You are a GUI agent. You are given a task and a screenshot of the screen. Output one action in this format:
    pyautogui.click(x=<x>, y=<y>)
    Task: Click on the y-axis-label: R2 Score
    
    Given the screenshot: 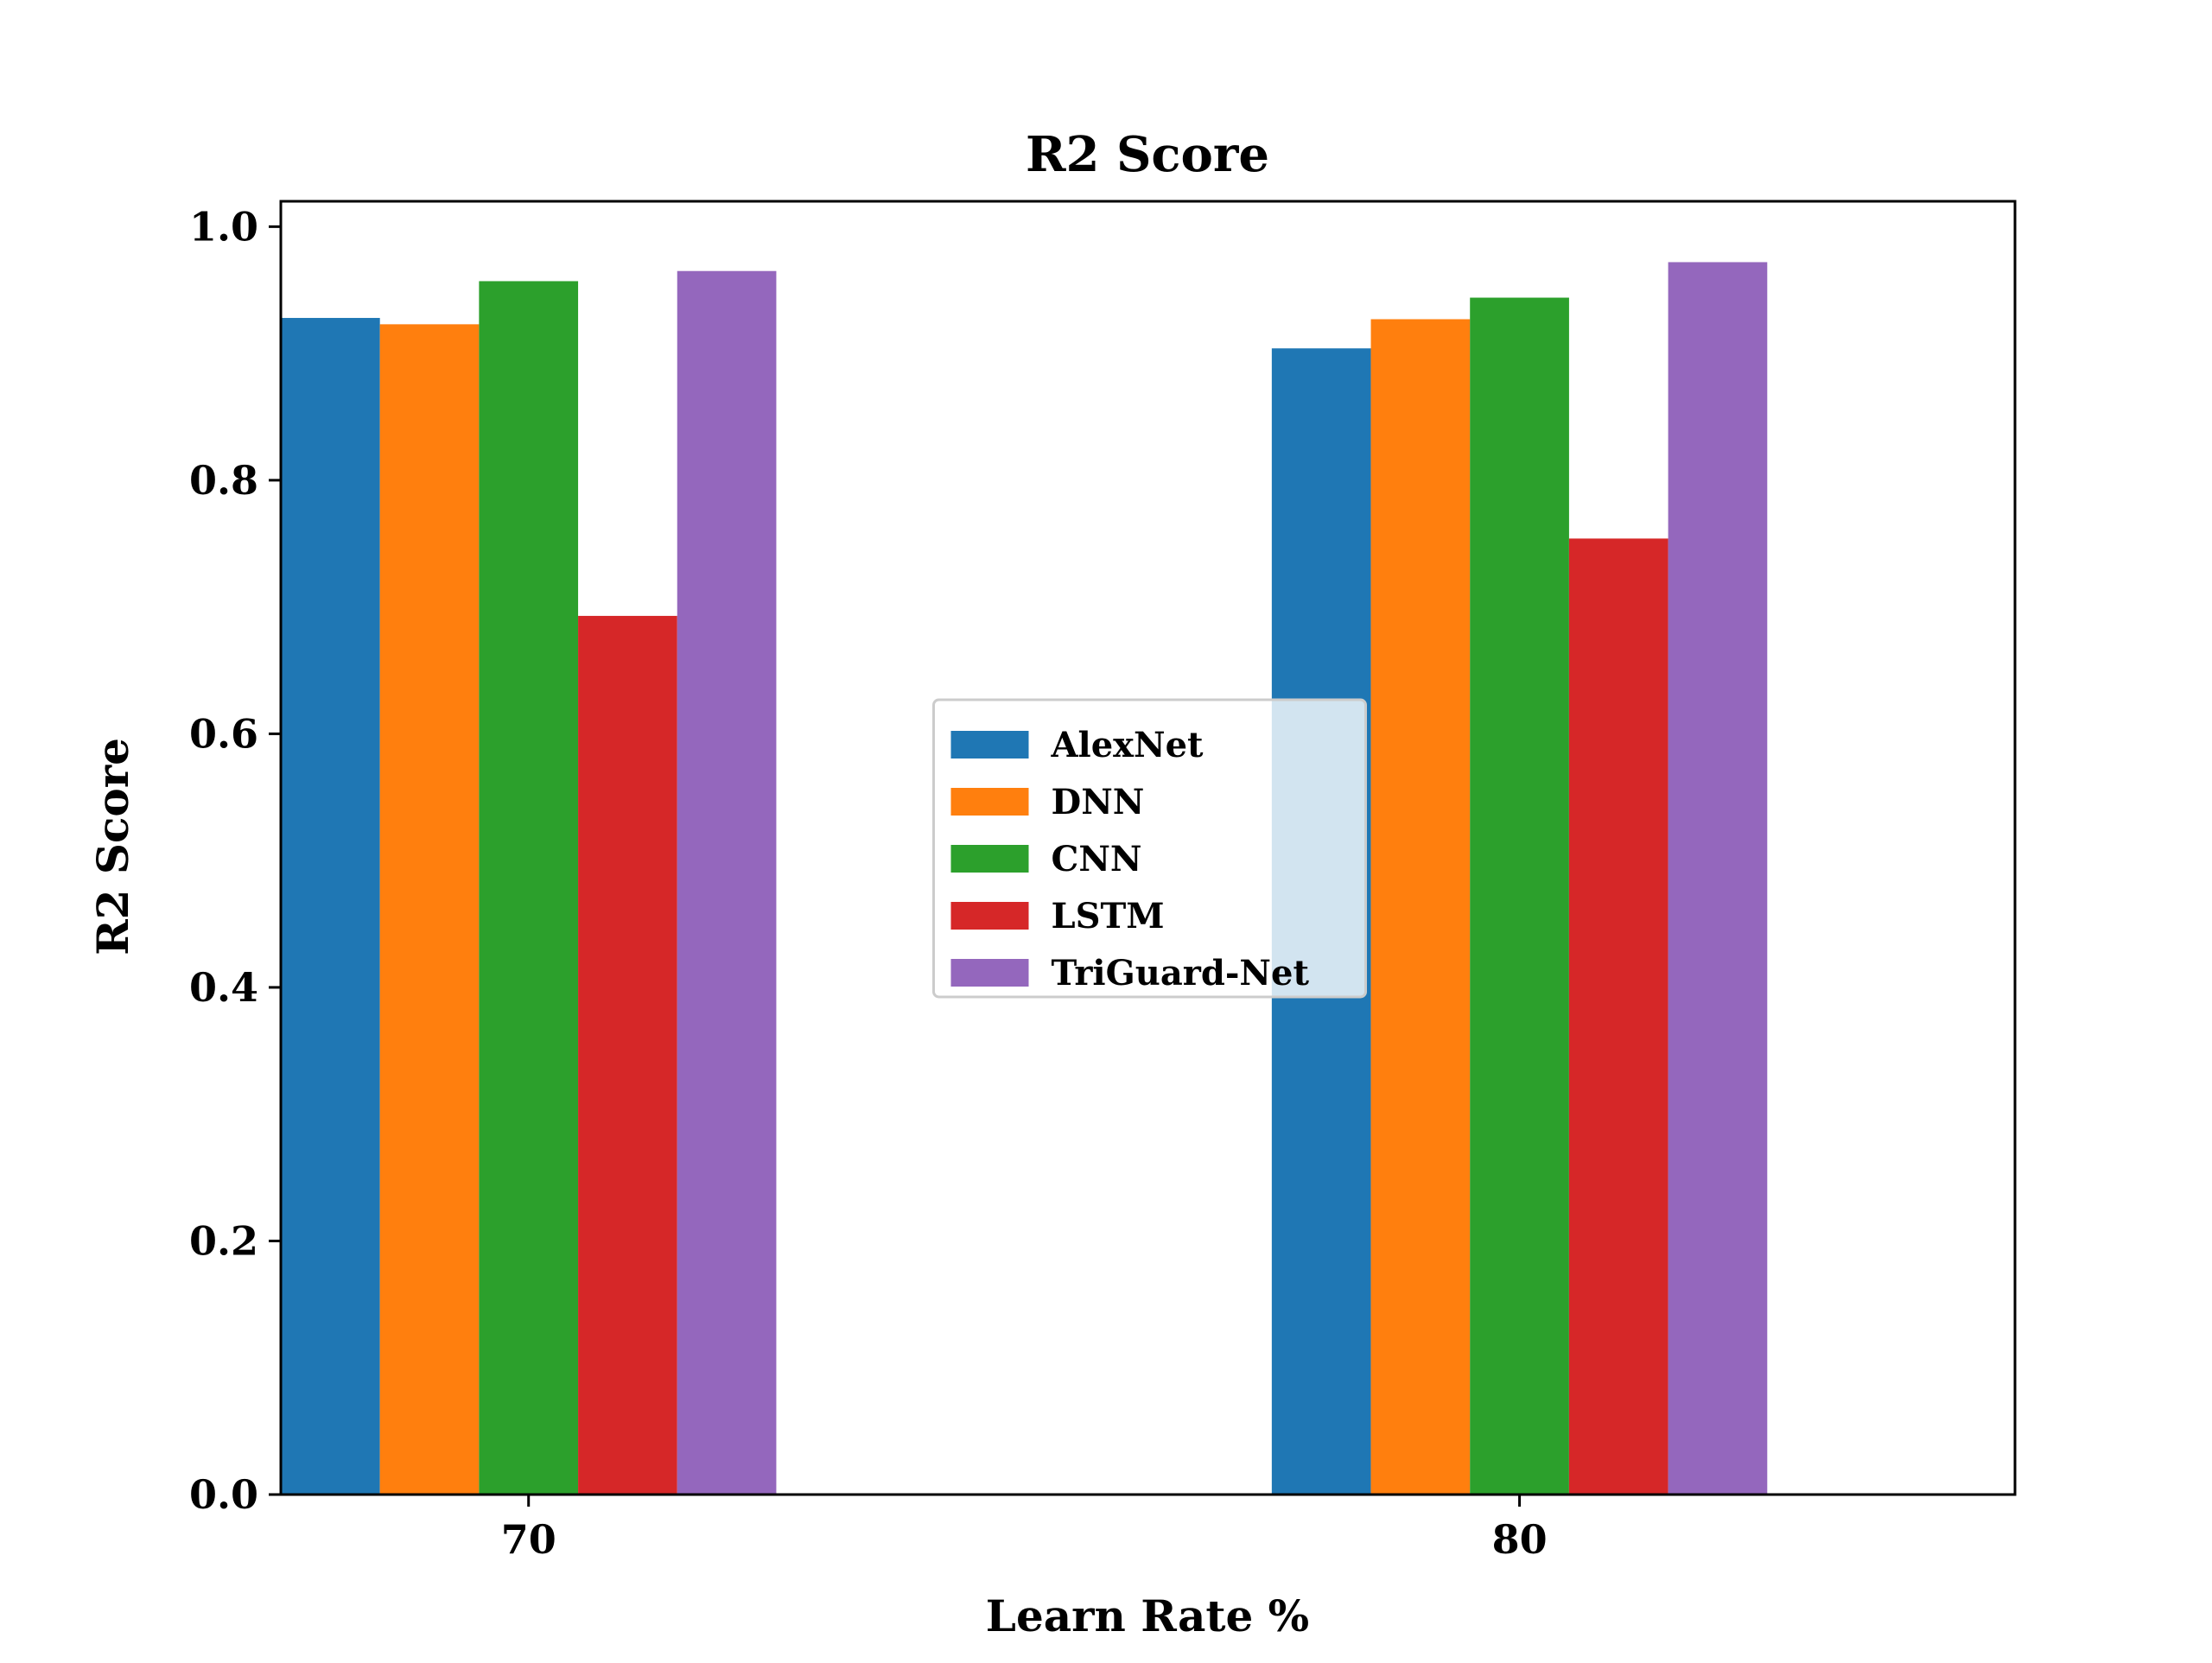 What is the action you would take?
    pyautogui.click(x=112, y=847)
    